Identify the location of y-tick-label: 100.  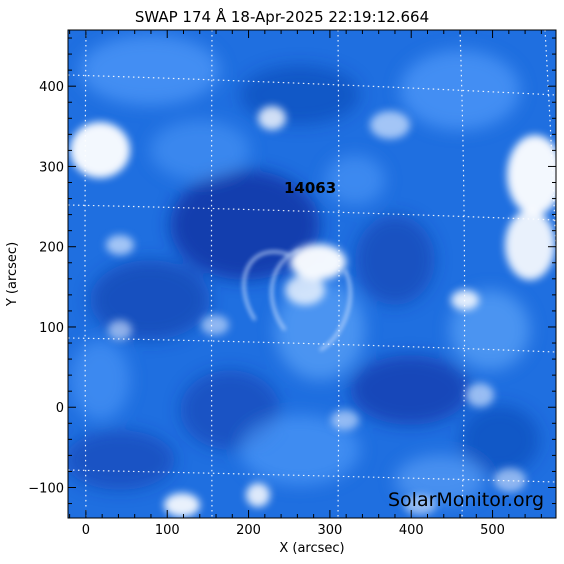
(51, 328).